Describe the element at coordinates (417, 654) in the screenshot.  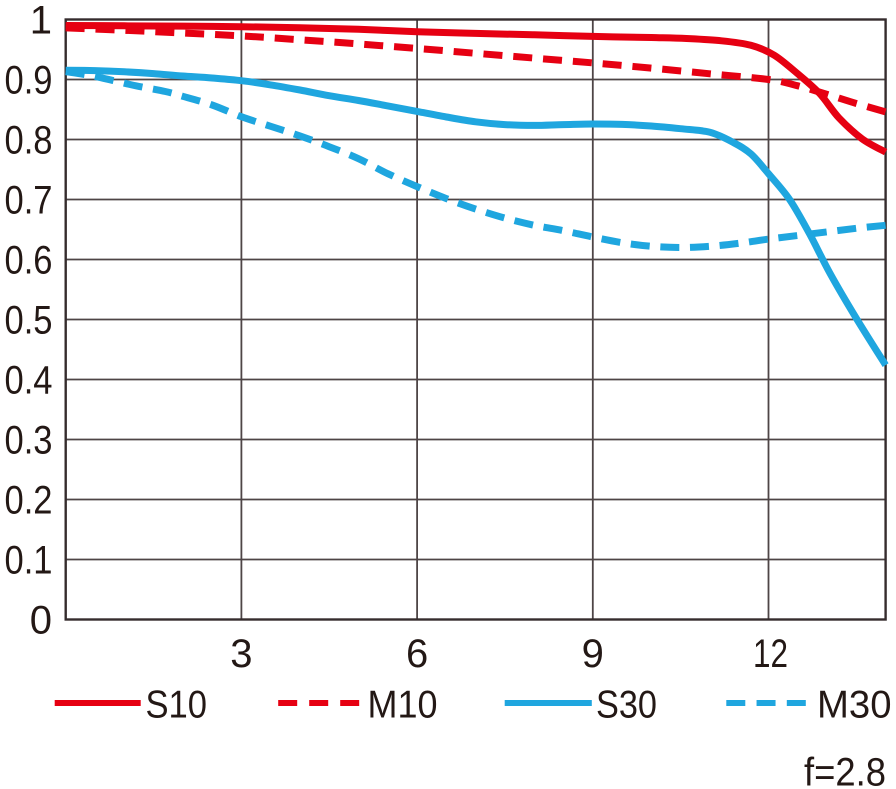
I see `svg-text: 6` at that location.